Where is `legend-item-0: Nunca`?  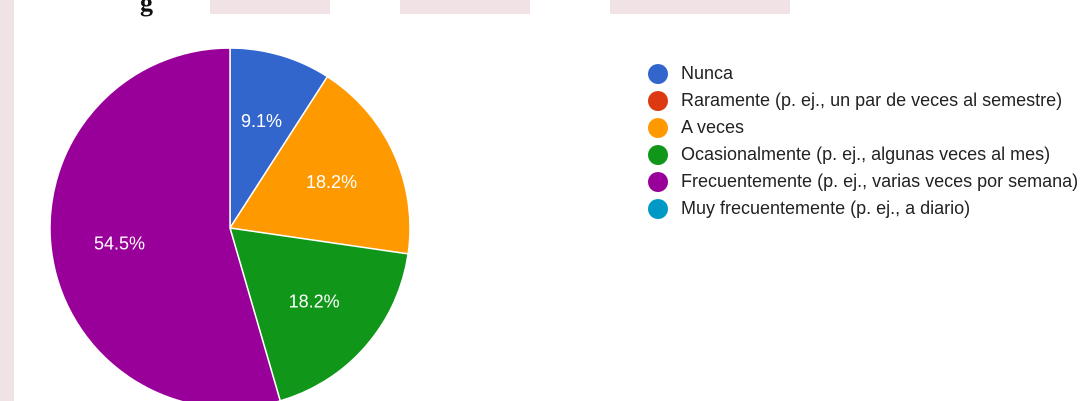 legend-item-0: Nunca is located at coordinates (866, 73).